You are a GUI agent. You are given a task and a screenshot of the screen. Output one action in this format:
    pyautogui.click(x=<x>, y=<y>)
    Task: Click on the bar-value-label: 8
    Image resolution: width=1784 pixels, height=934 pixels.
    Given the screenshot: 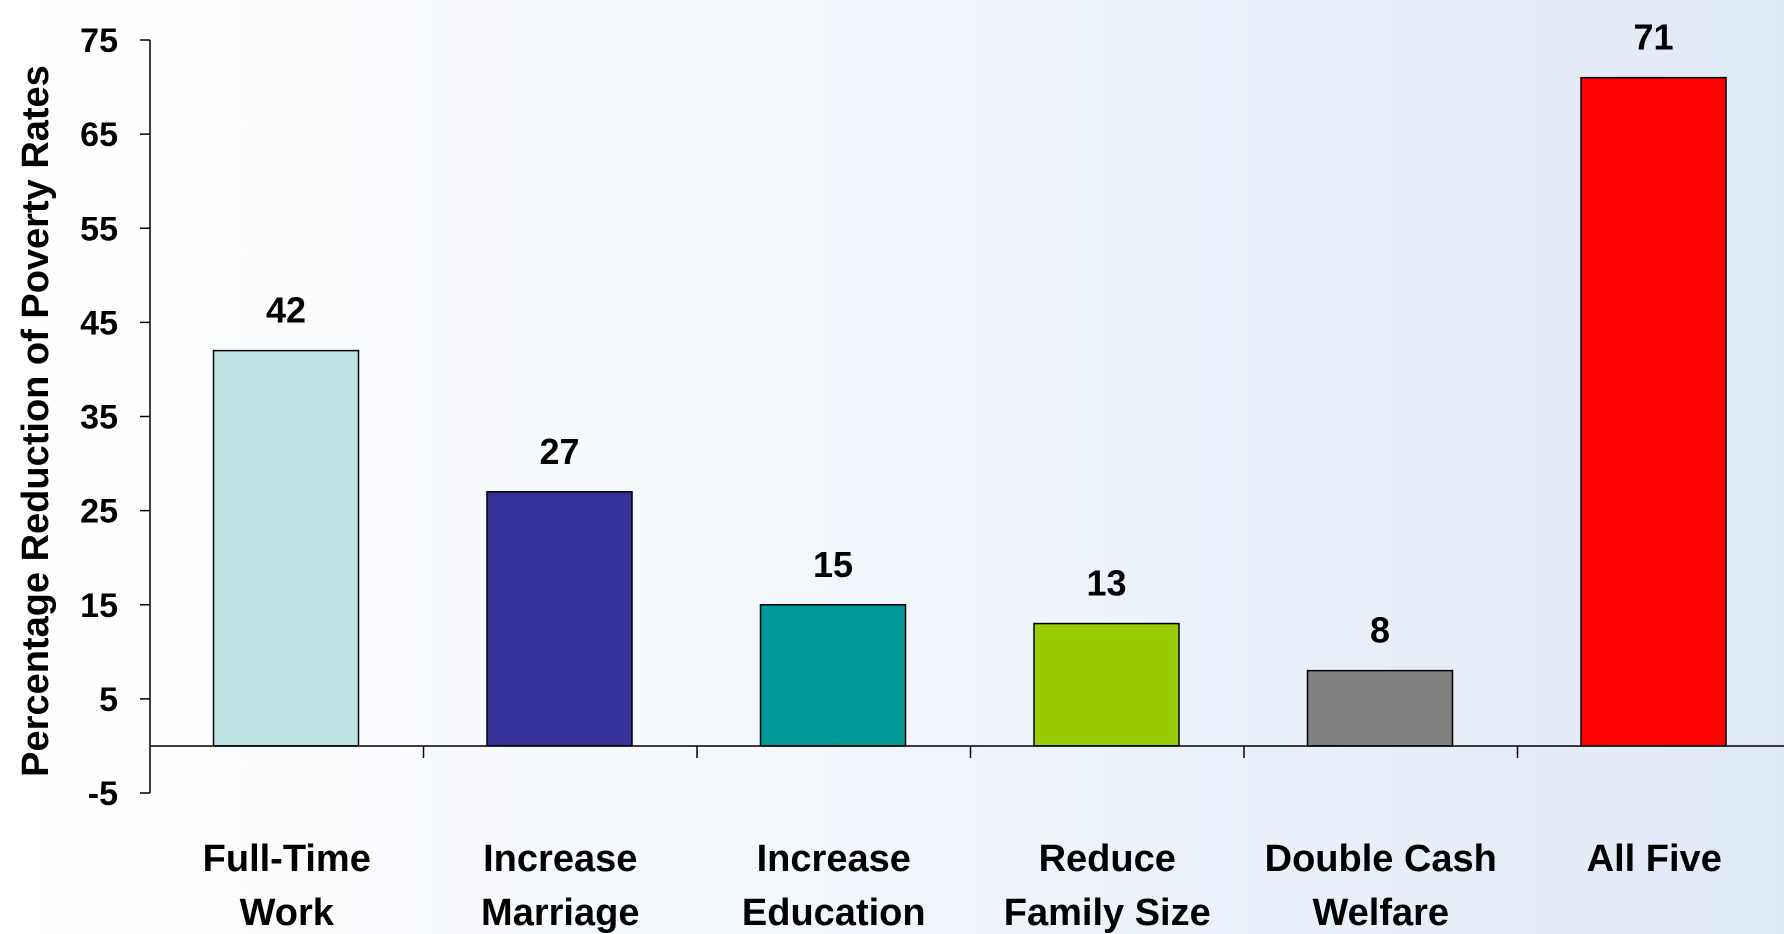 What is the action you would take?
    pyautogui.click(x=1380, y=630)
    